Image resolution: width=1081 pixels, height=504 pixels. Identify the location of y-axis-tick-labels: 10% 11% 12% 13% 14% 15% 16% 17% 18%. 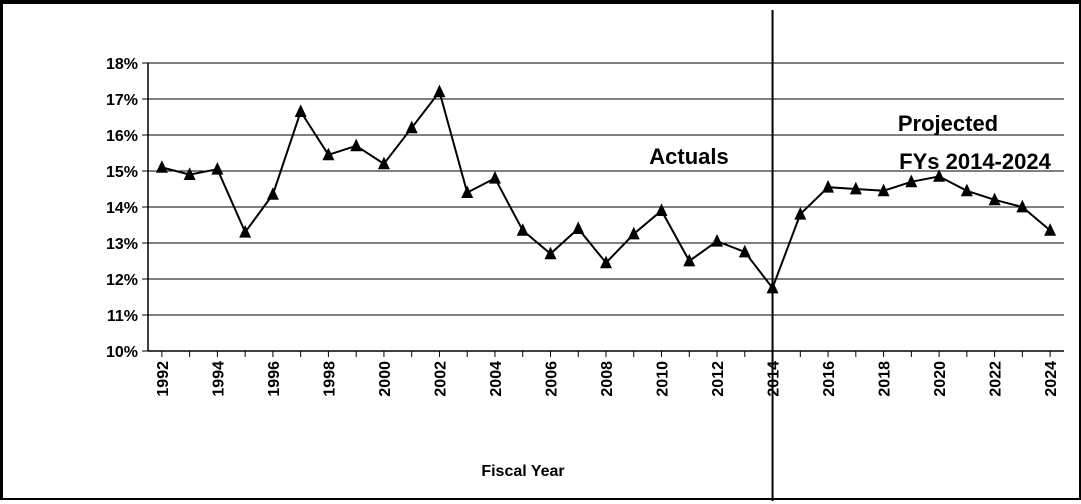
(122, 208).